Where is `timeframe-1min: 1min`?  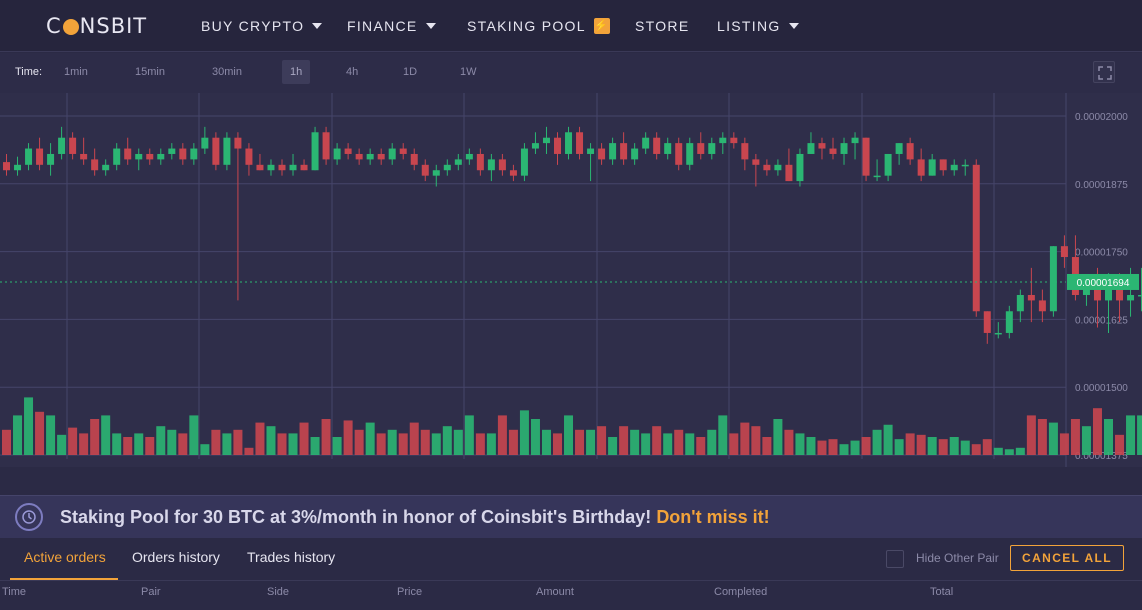
timeframe-1min: 1min is located at coordinates (76, 72).